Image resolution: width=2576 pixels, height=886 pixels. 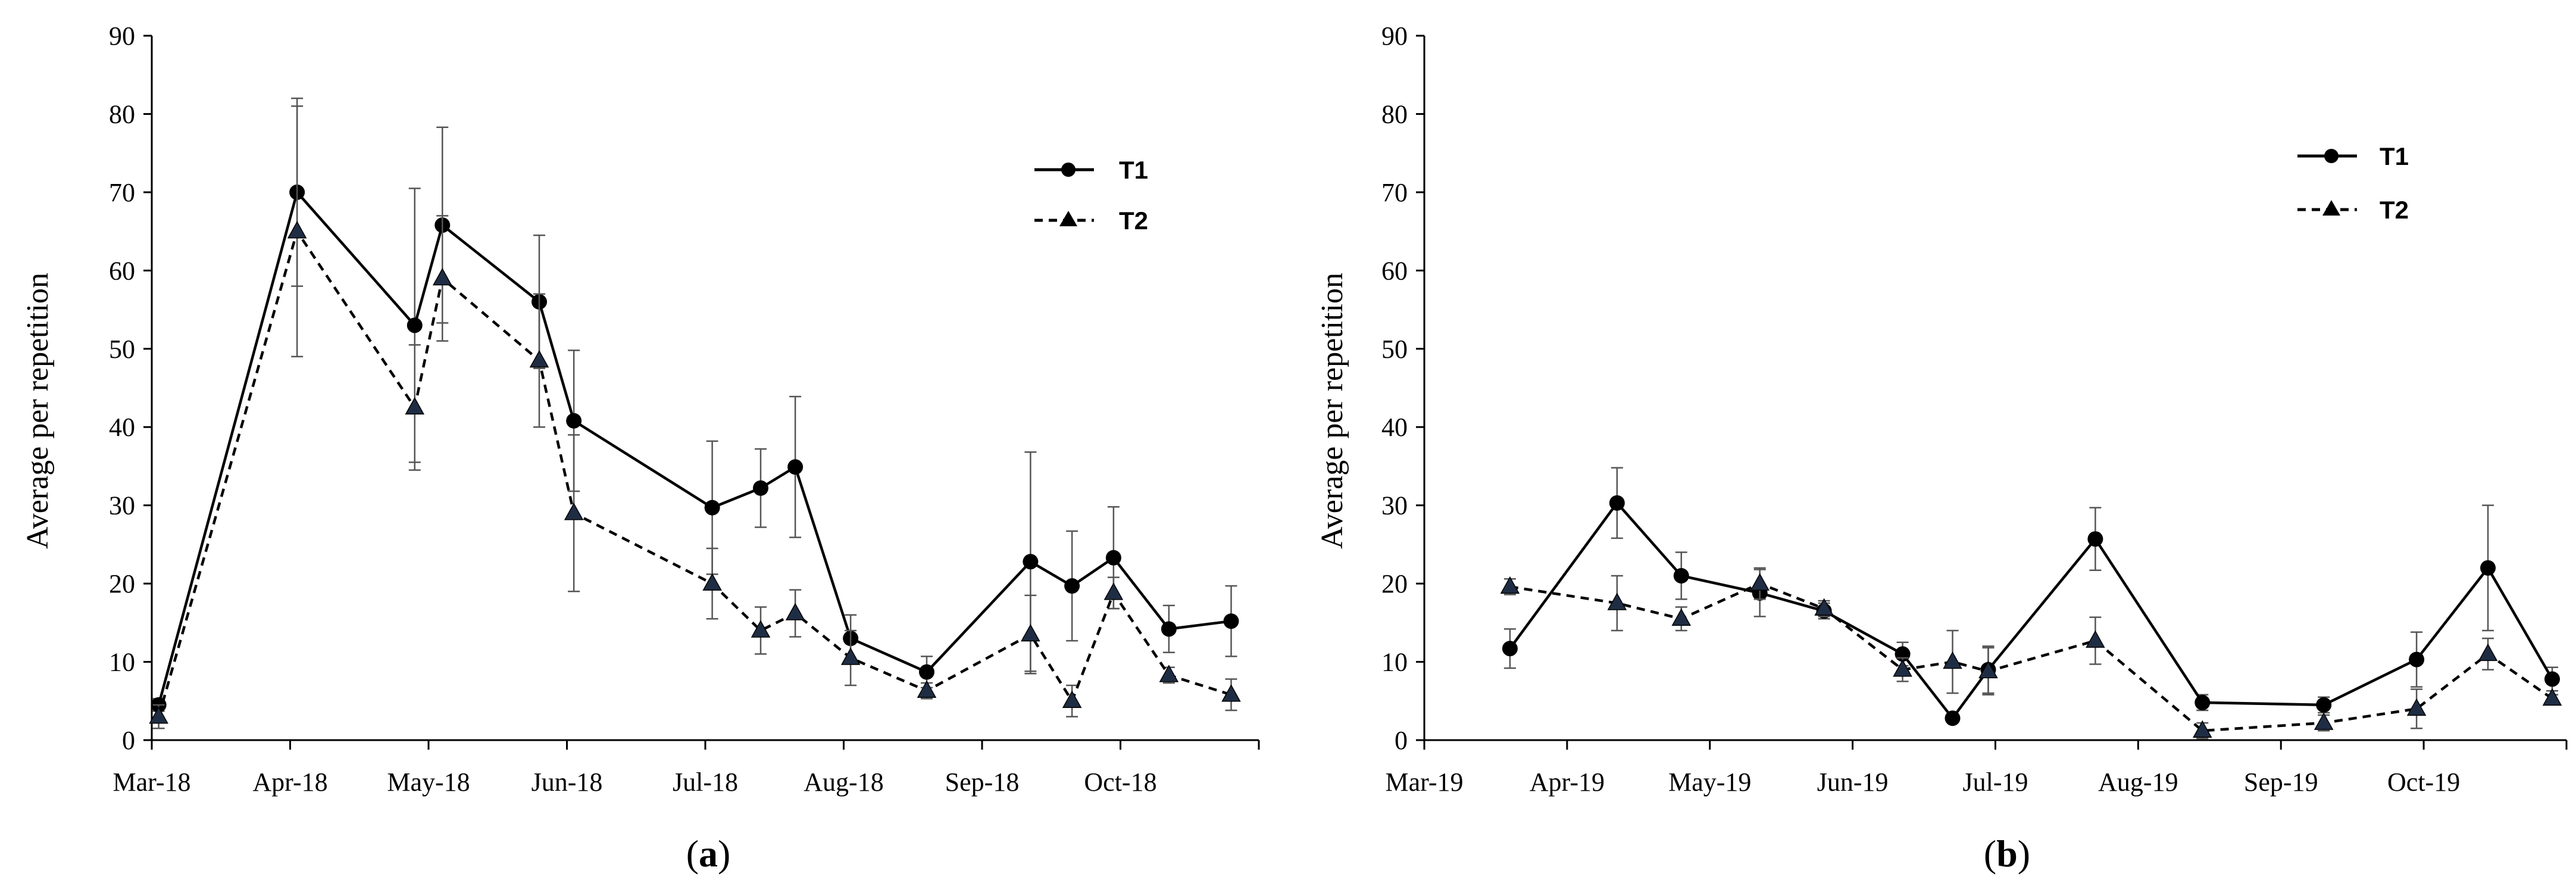 I want to click on x-tick-label: May-19, so click(x=1709, y=783).